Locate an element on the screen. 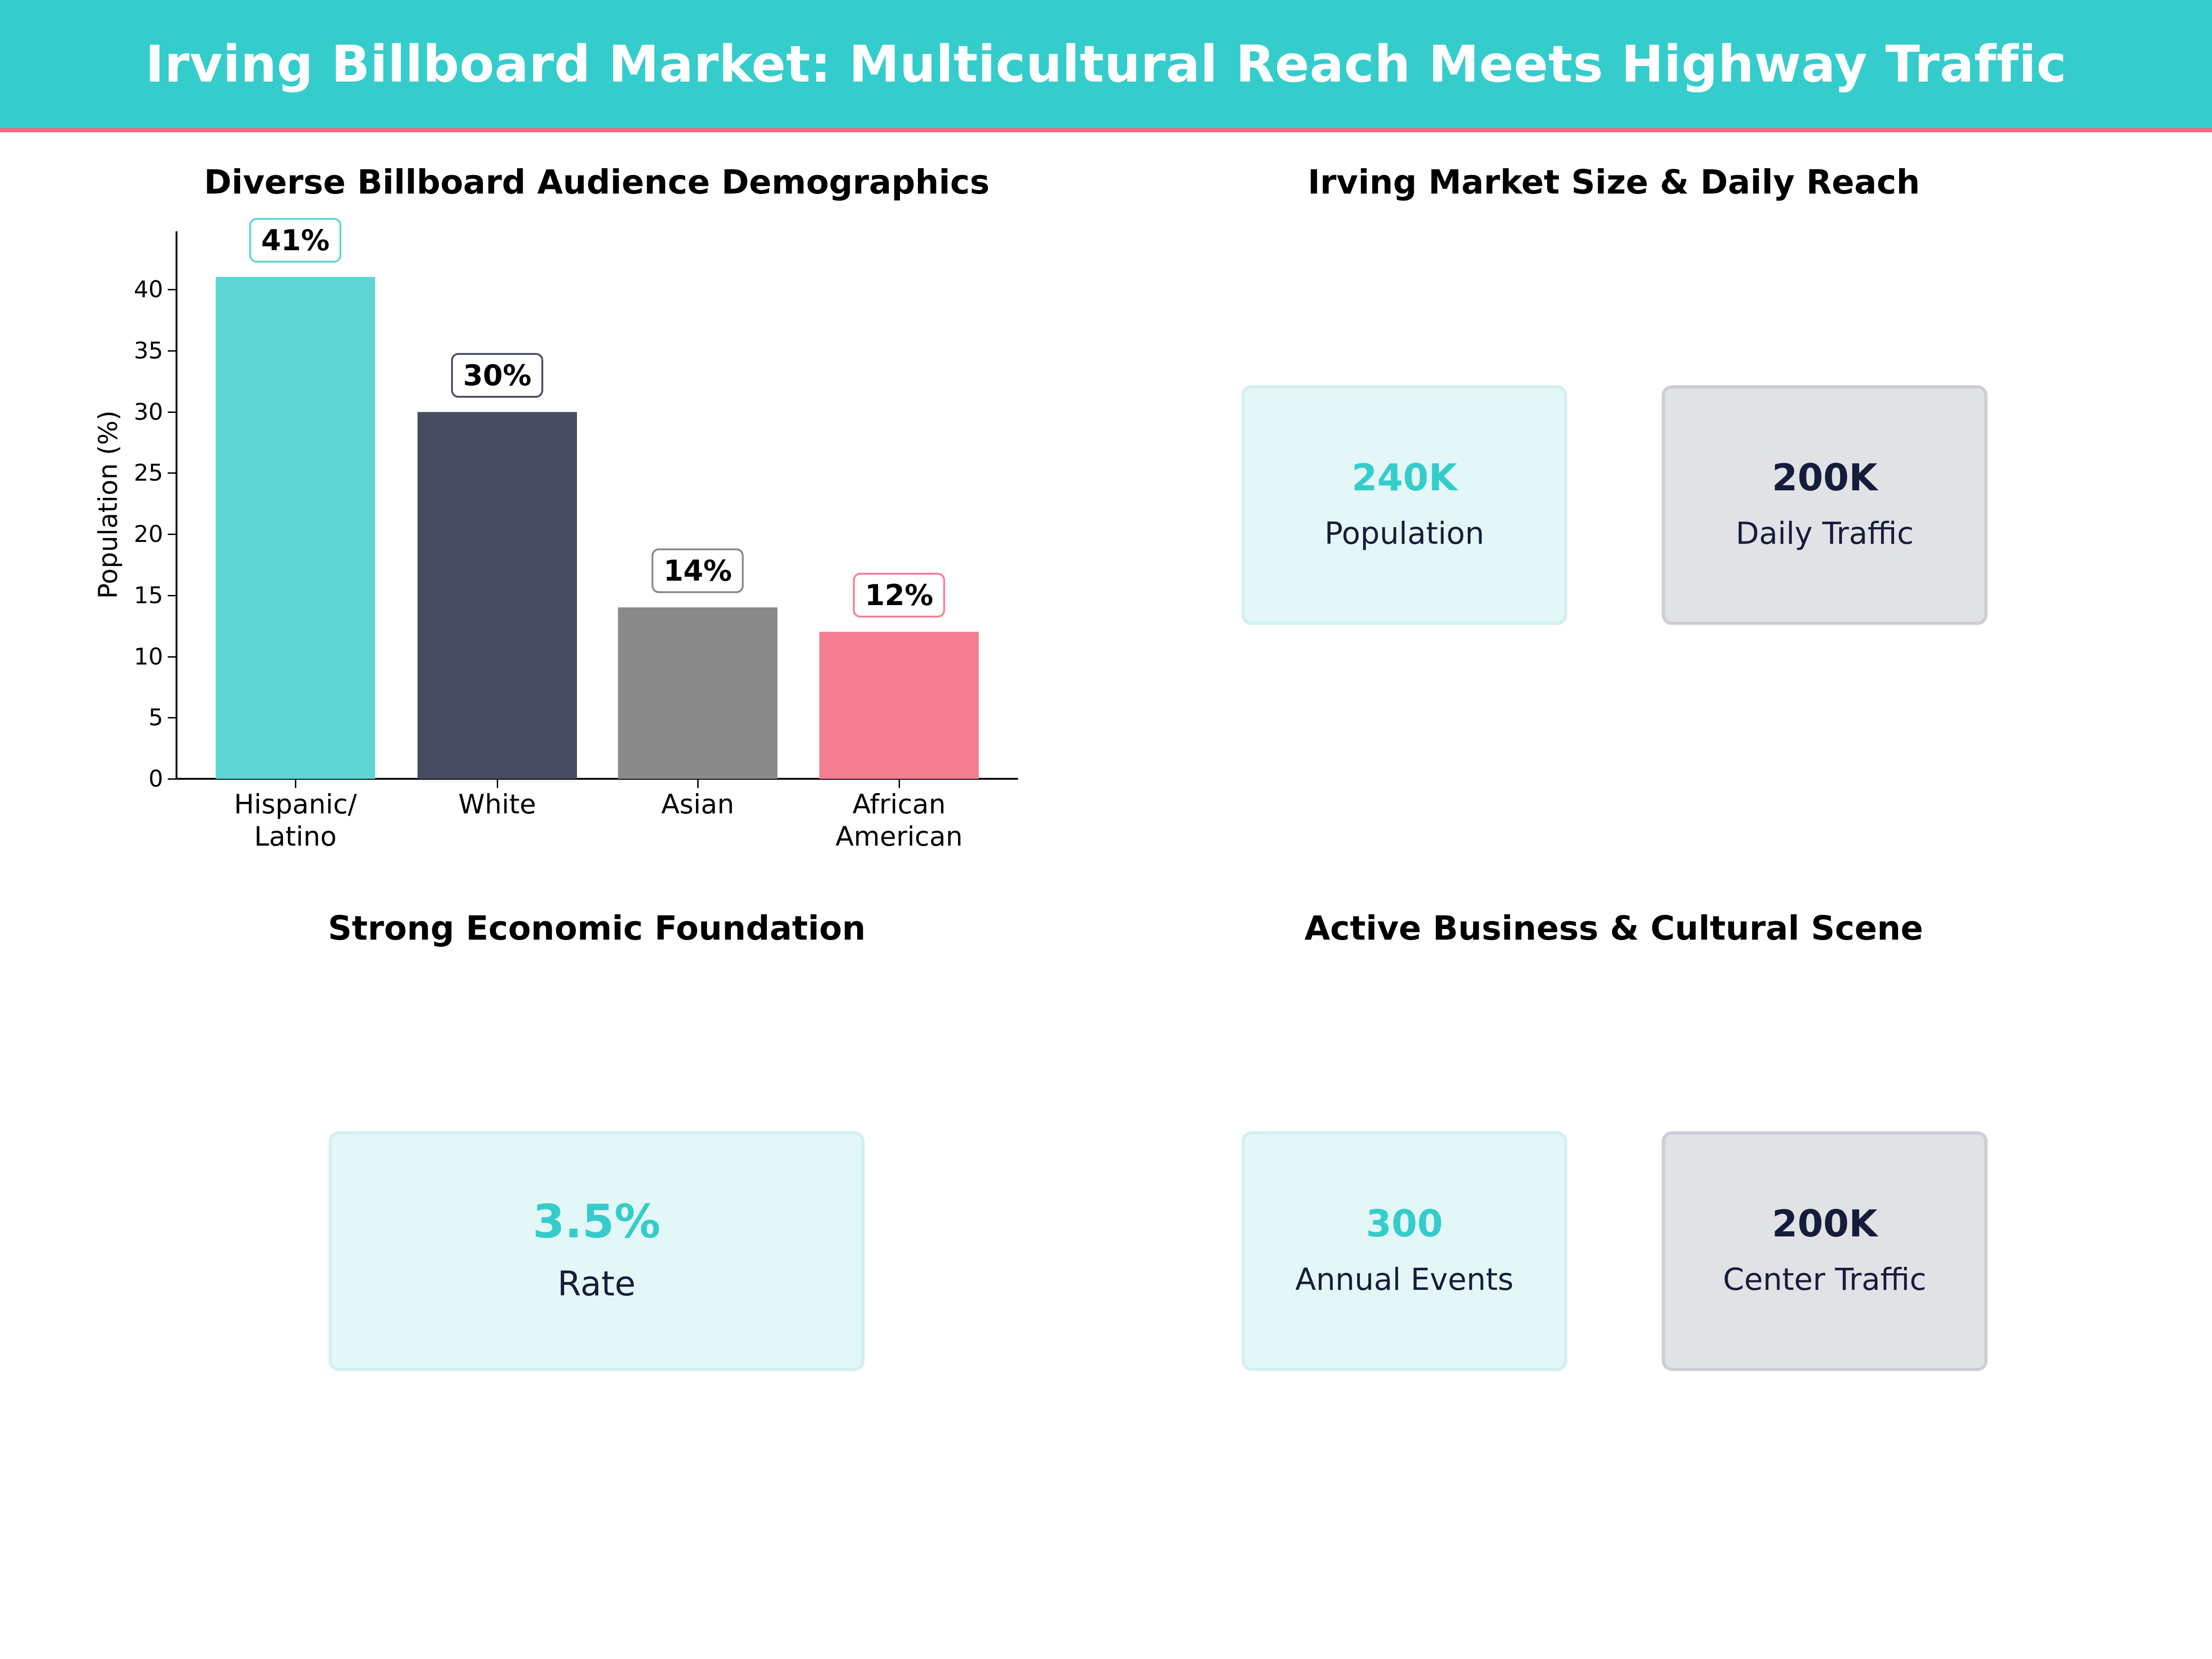 Image resolution: width=2212 pixels, height=1659 pixels. kpi-card-annual-events: 300 Annual Events is located at coordinates (1404, 1251).